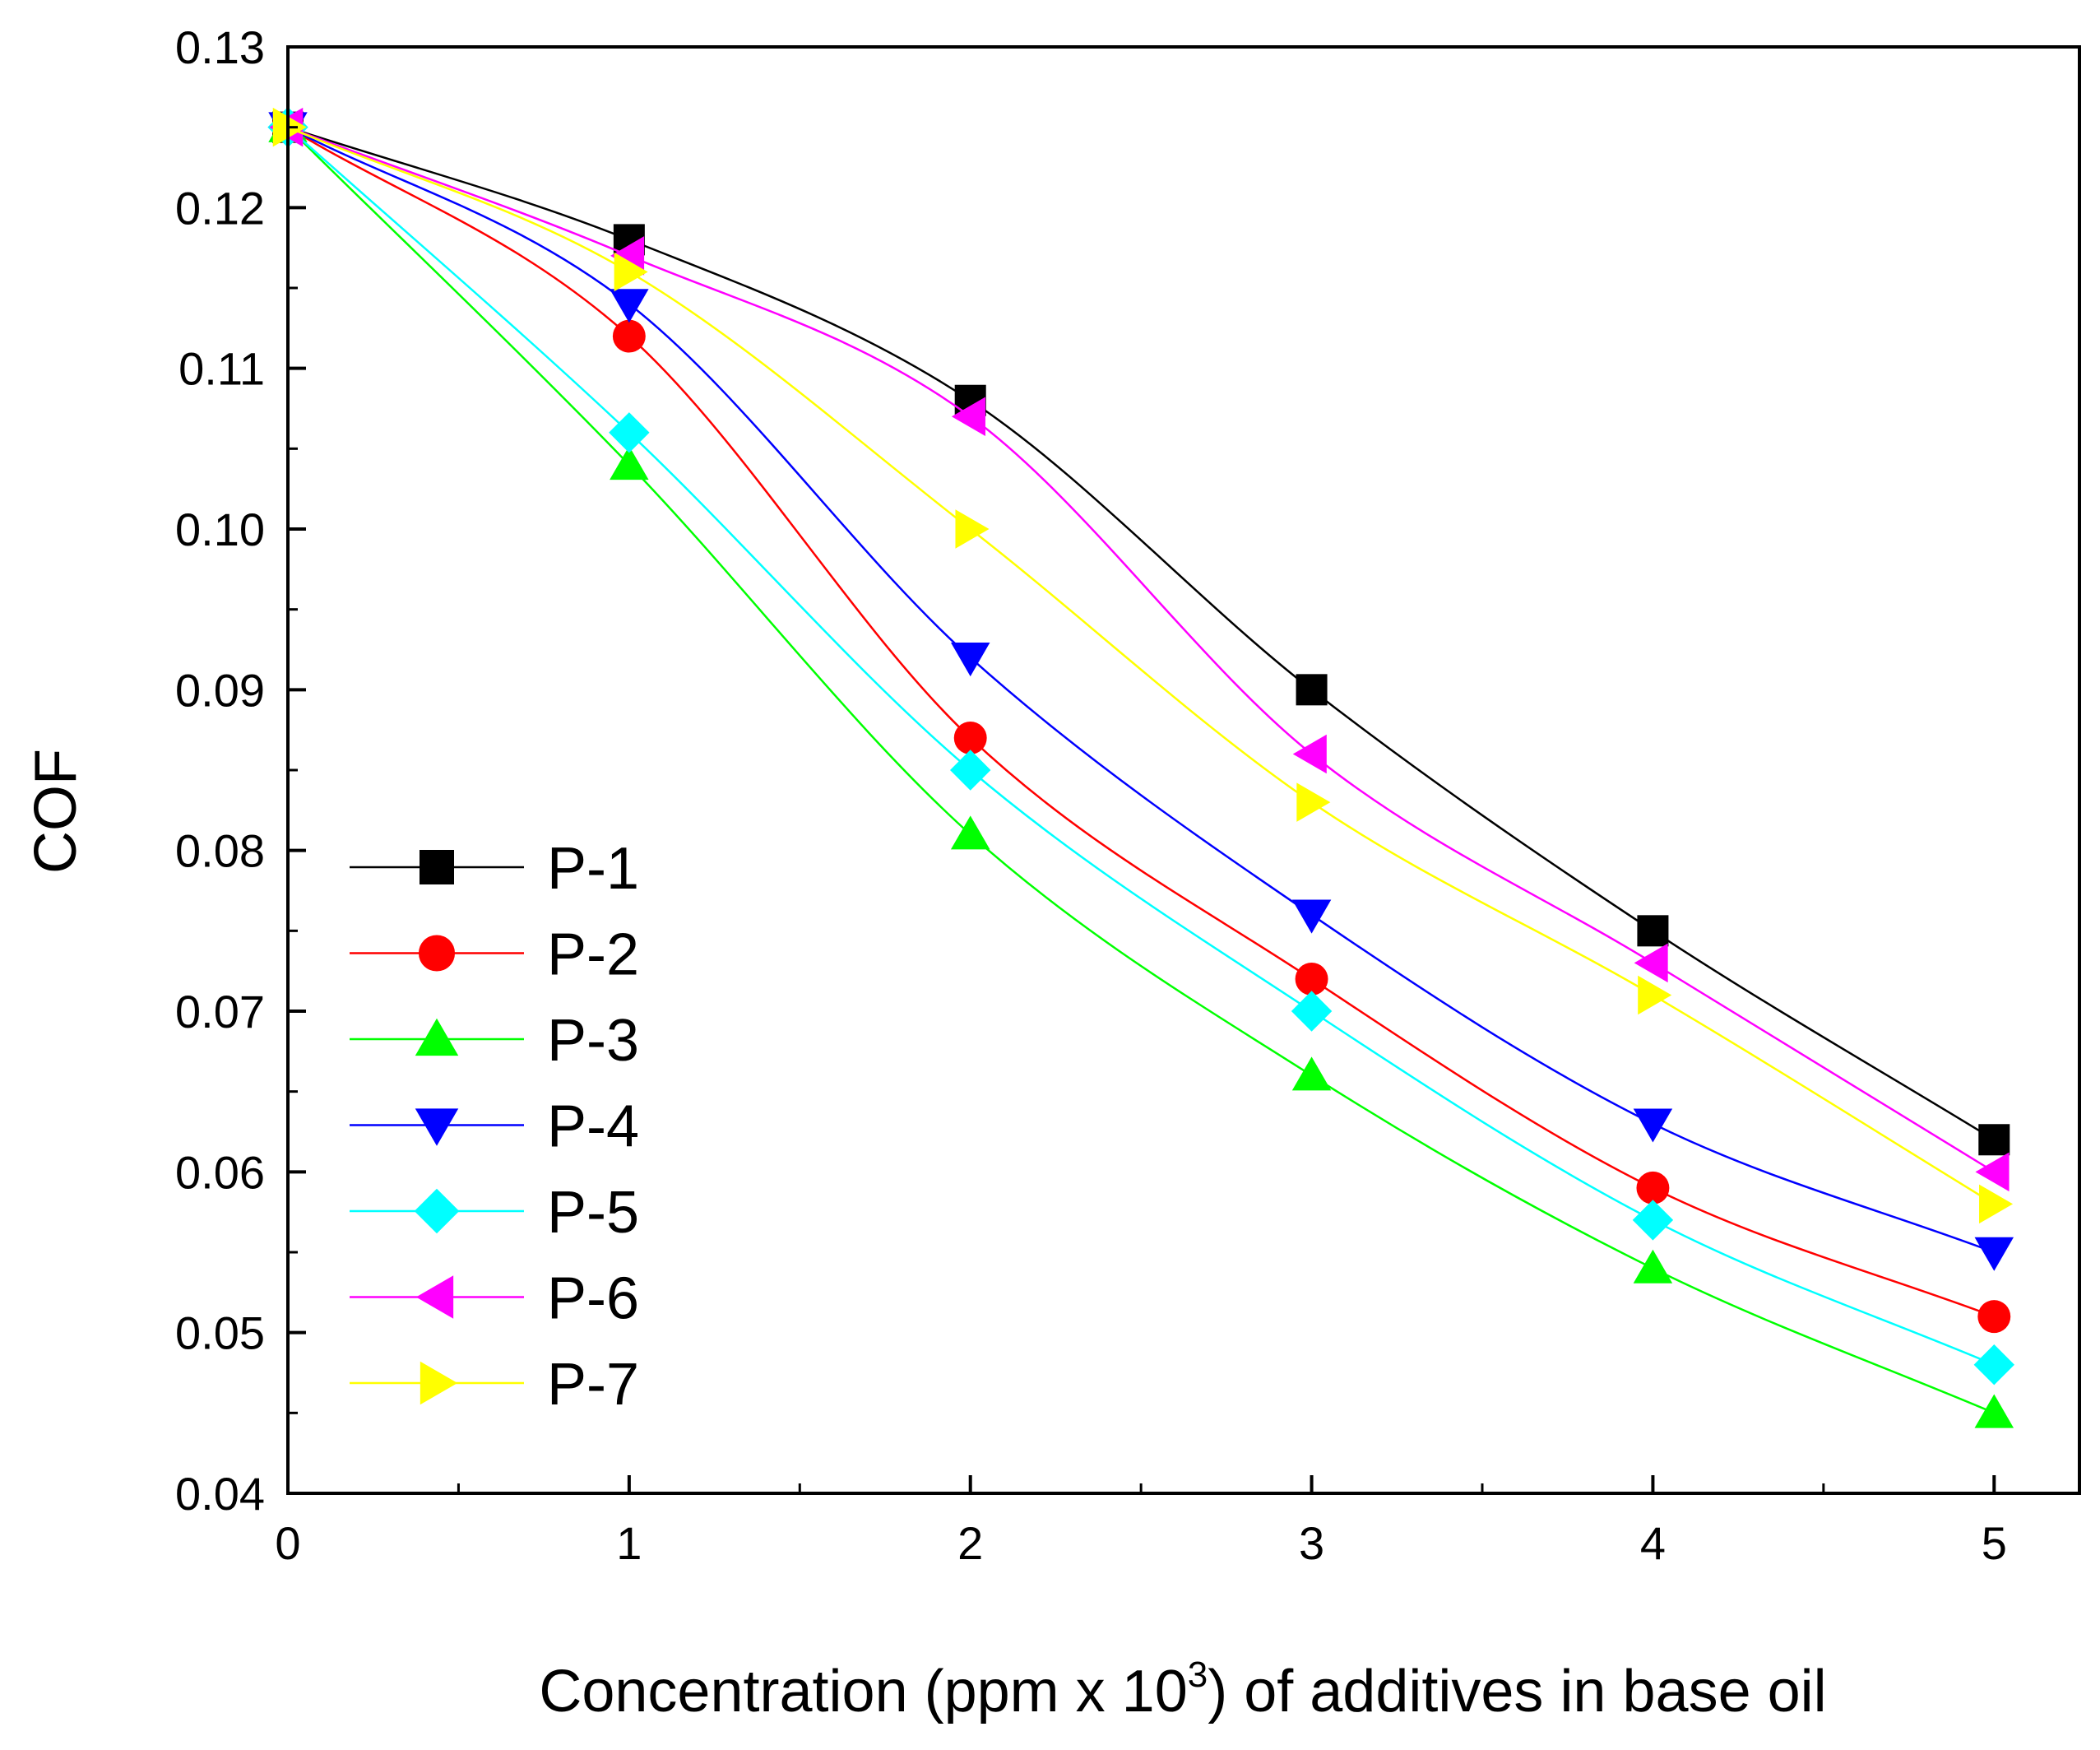 This screenshot has height=1750, width=2100. I want to click on y-tick-label: 0.09, so click(220, 690).